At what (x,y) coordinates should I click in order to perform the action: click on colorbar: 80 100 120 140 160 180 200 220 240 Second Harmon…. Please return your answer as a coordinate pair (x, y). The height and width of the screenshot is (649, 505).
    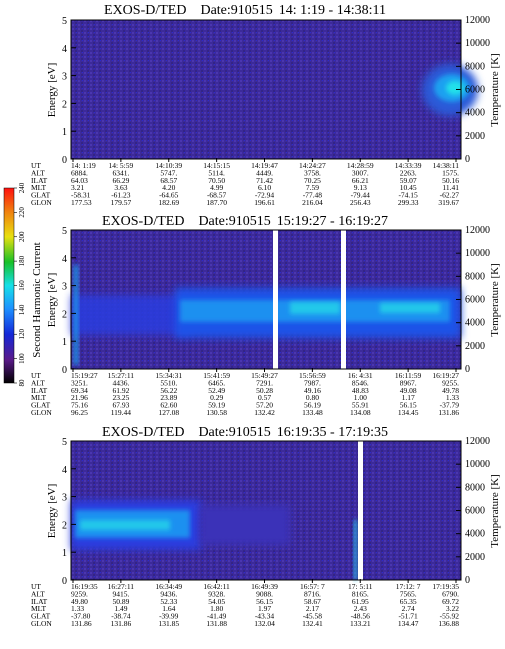
    Looking at the image, I should click on (23, 284).